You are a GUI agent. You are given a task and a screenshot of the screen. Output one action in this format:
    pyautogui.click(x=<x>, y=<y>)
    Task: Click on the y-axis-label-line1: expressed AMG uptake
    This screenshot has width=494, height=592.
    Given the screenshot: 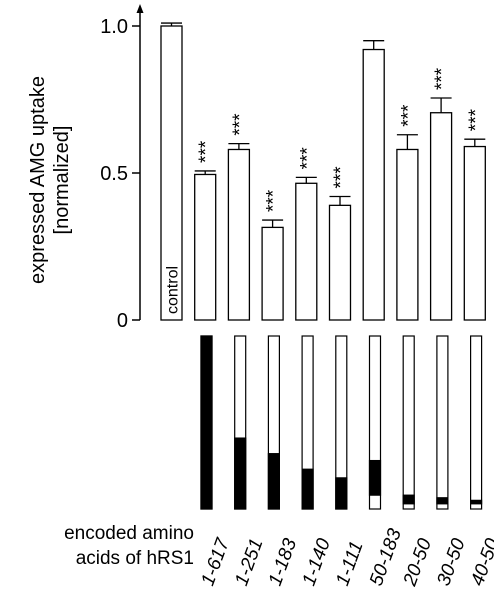 What is the action you would take?
    pyautogui.click(x=38, y=180)
    